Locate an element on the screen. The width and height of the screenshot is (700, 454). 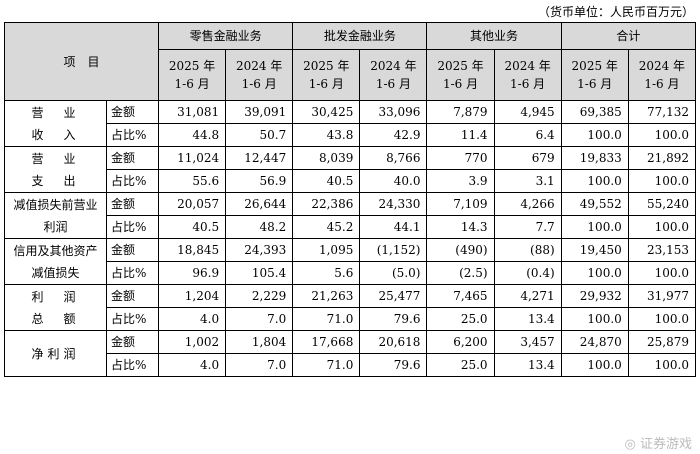
amount-cell: 33,096 is located at coordinates (393, 112).